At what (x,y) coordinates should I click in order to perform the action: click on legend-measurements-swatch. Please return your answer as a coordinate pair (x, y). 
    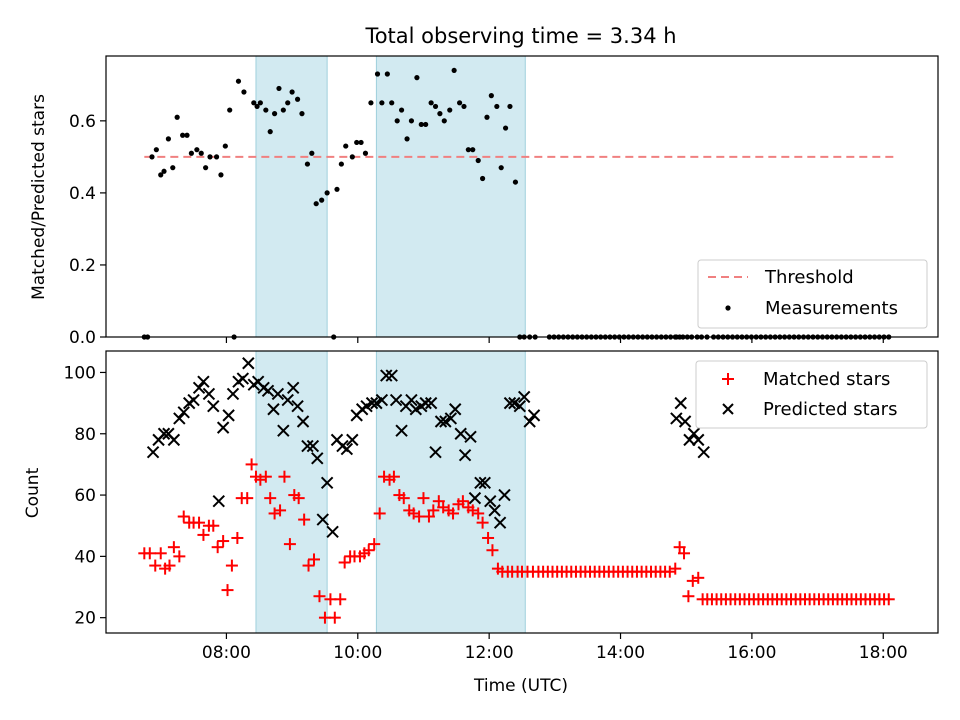
    Looking at the image, I should click on (728, 308).